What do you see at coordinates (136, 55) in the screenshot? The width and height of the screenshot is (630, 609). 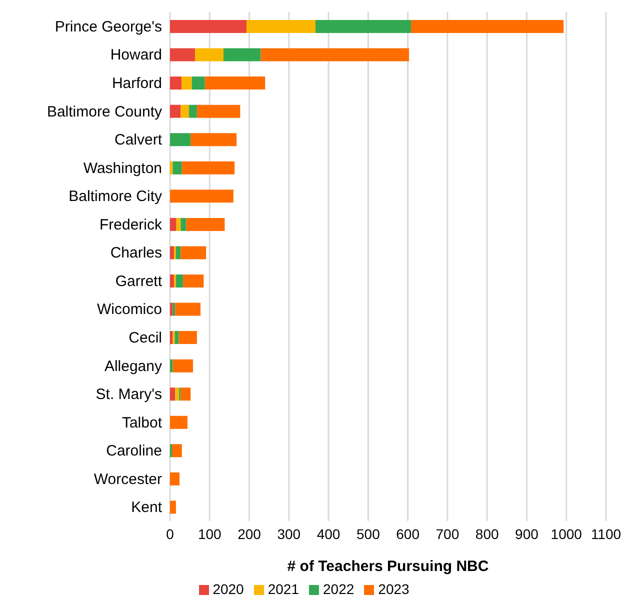 I see `y-tick-label: Howard` at bounding box center [136, 55].